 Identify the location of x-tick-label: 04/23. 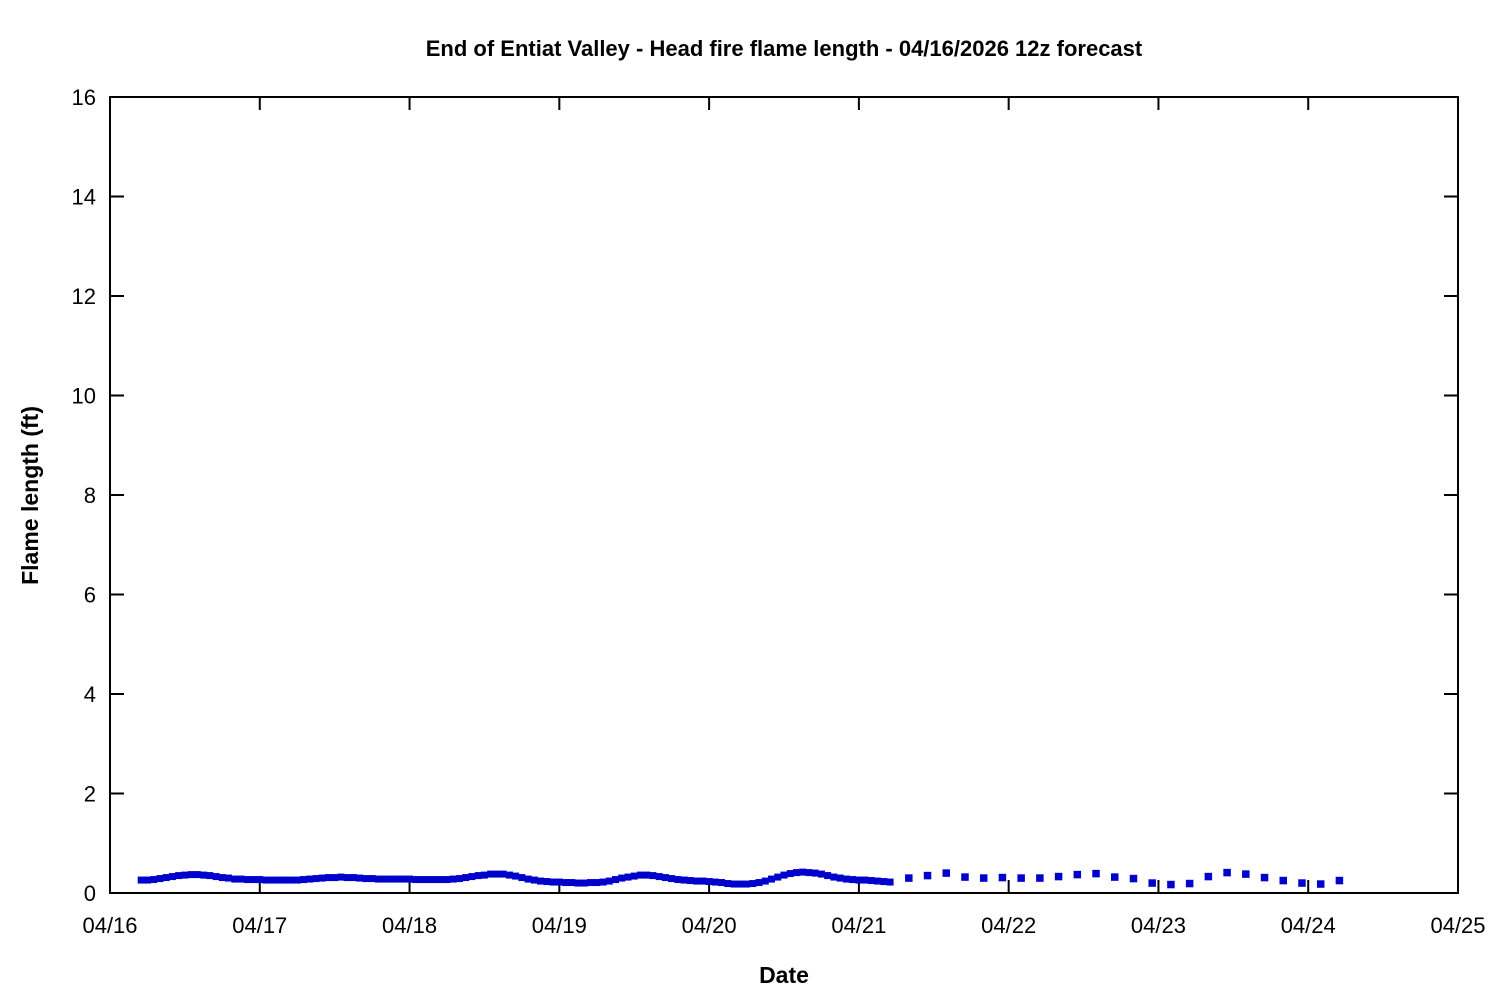
(1158, 925).